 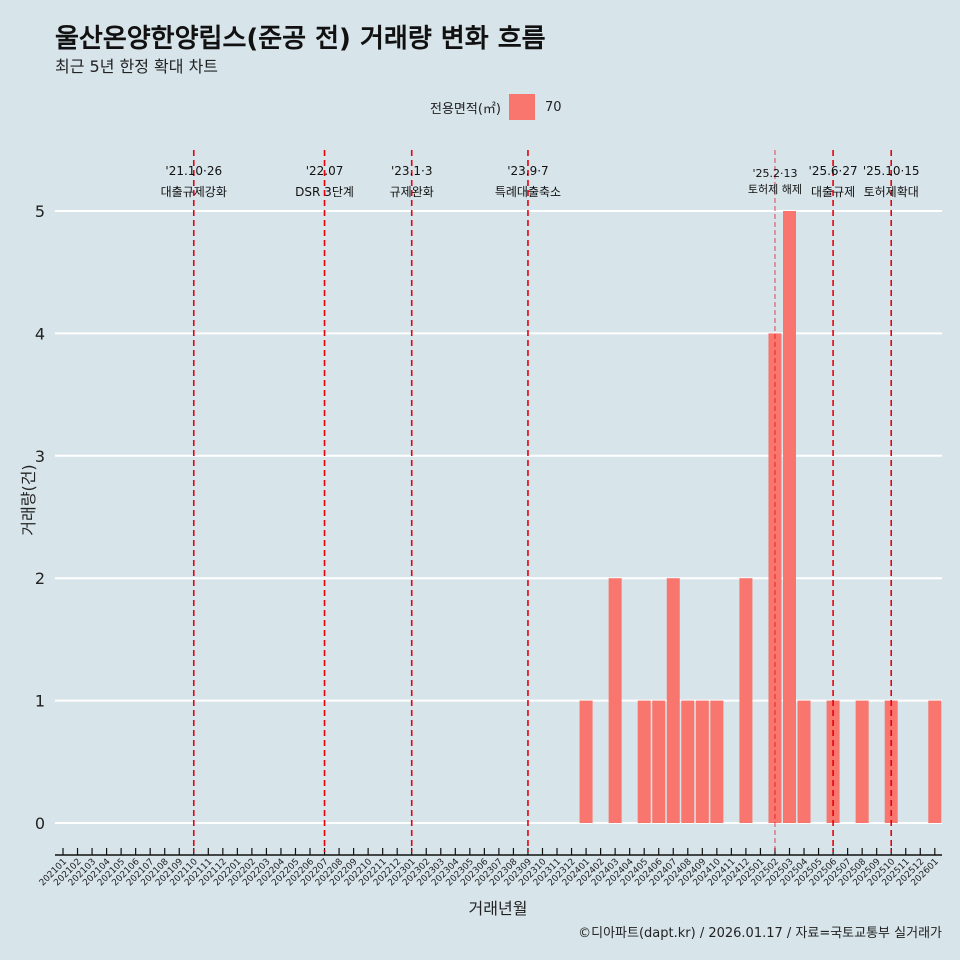 What do you see at coordinates (411, 171) in the screenshot?
I see `event-date: '23.1·3` at bounding box center [411, 171].